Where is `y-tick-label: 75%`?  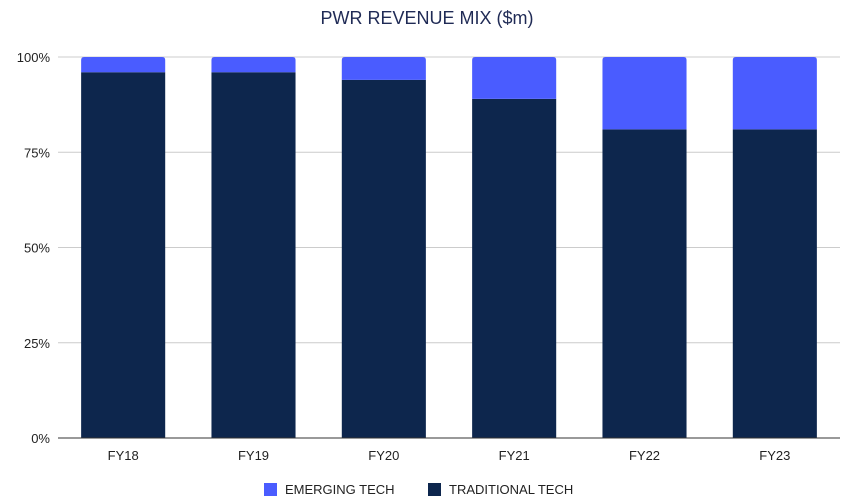 y-tick-label: 75% is located at coordinates (37, 152).